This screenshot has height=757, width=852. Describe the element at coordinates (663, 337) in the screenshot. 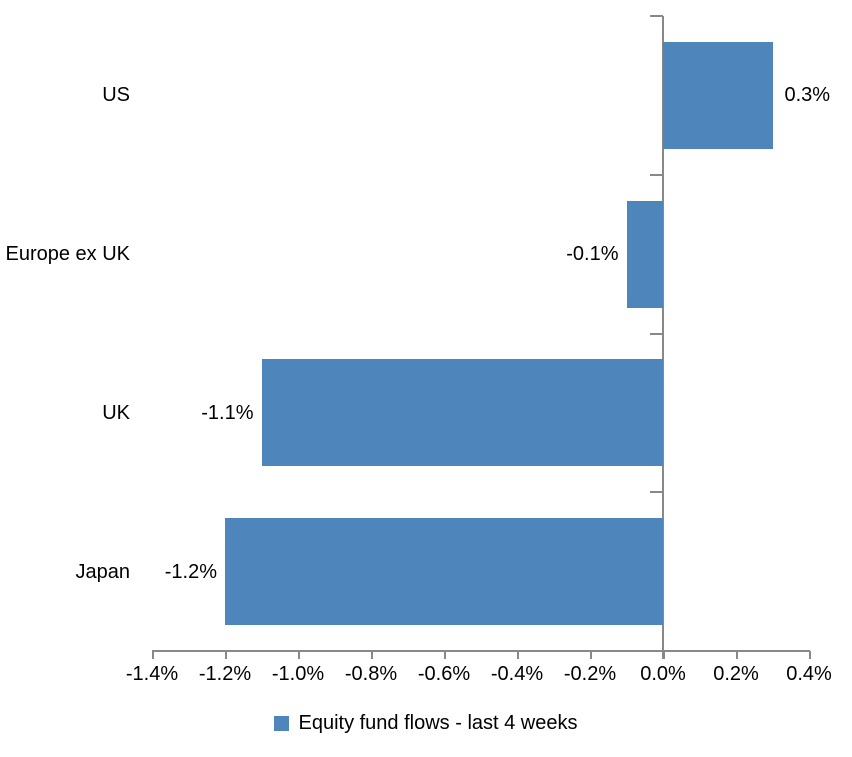

I see `y-axis-line` at that location.